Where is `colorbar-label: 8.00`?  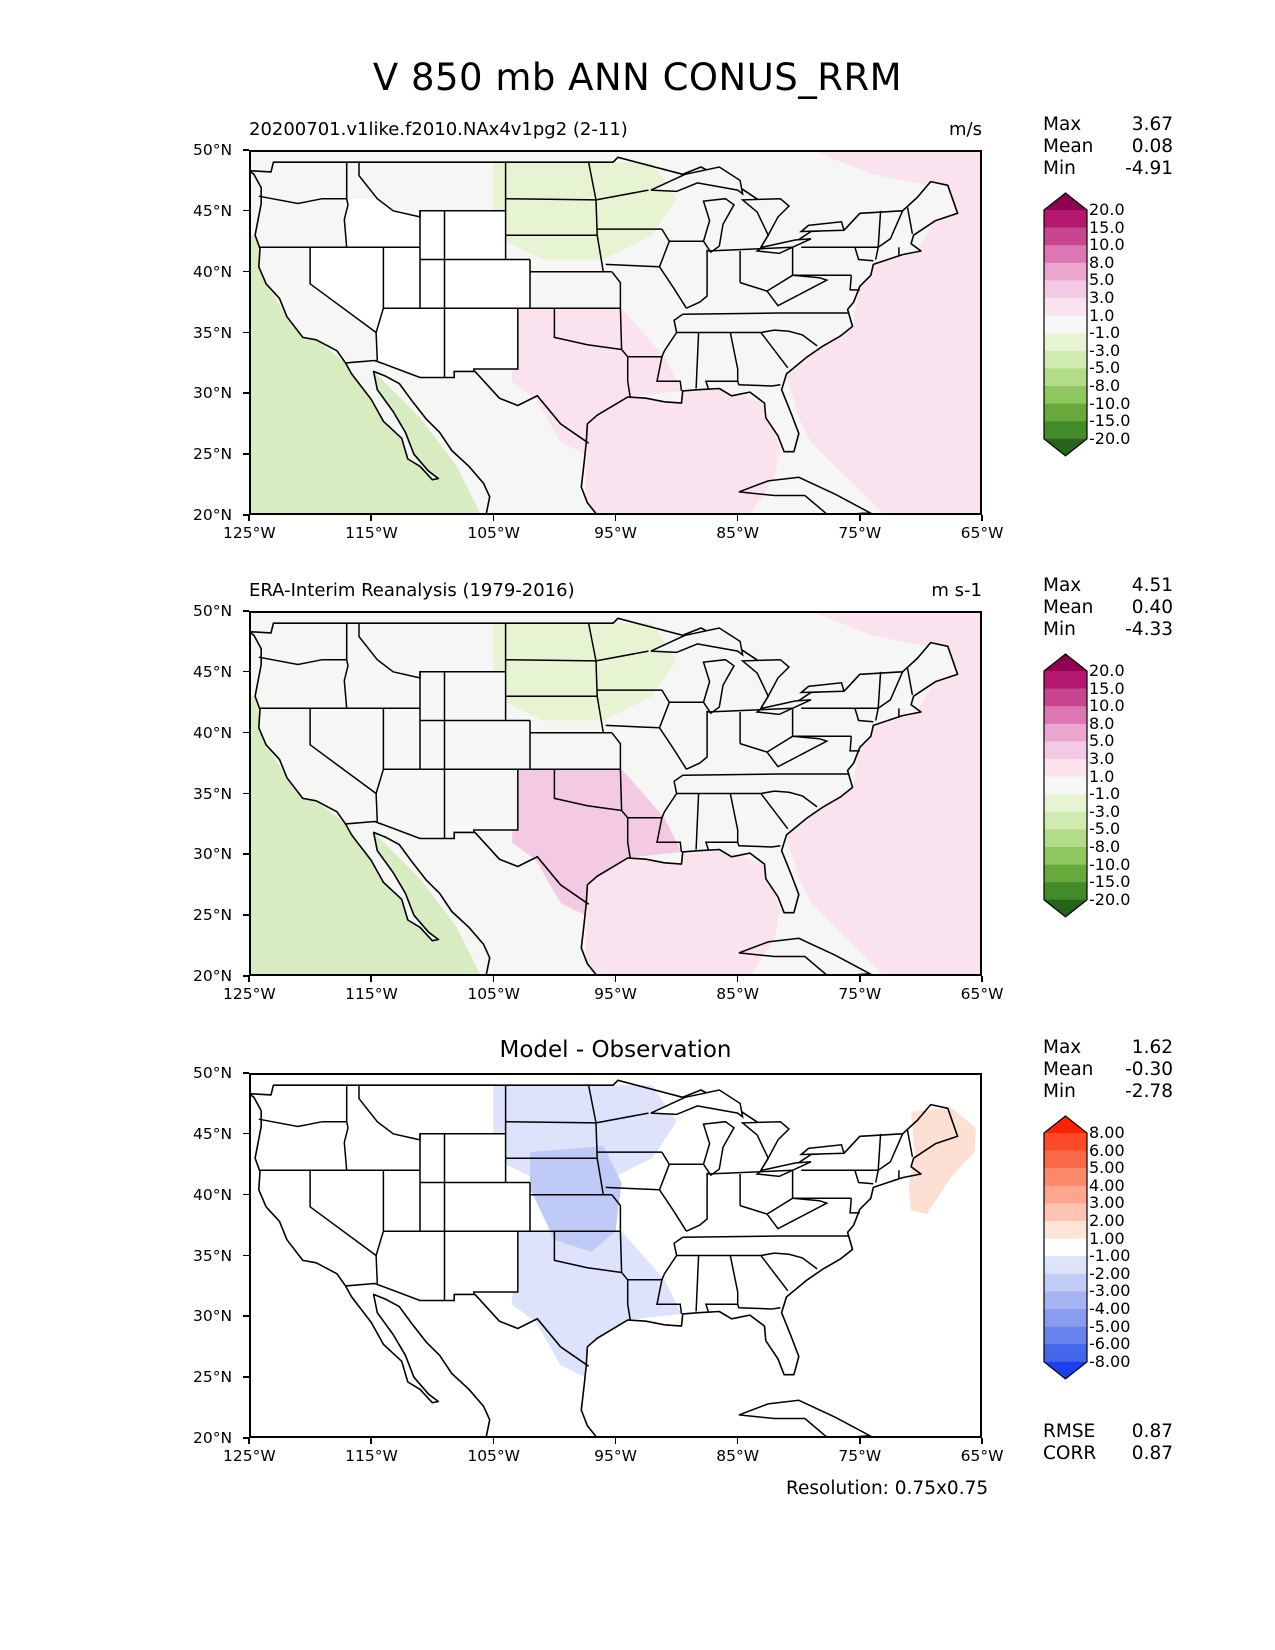 colorbar-label: 8.00 is located at coordinates (1107, 1132).